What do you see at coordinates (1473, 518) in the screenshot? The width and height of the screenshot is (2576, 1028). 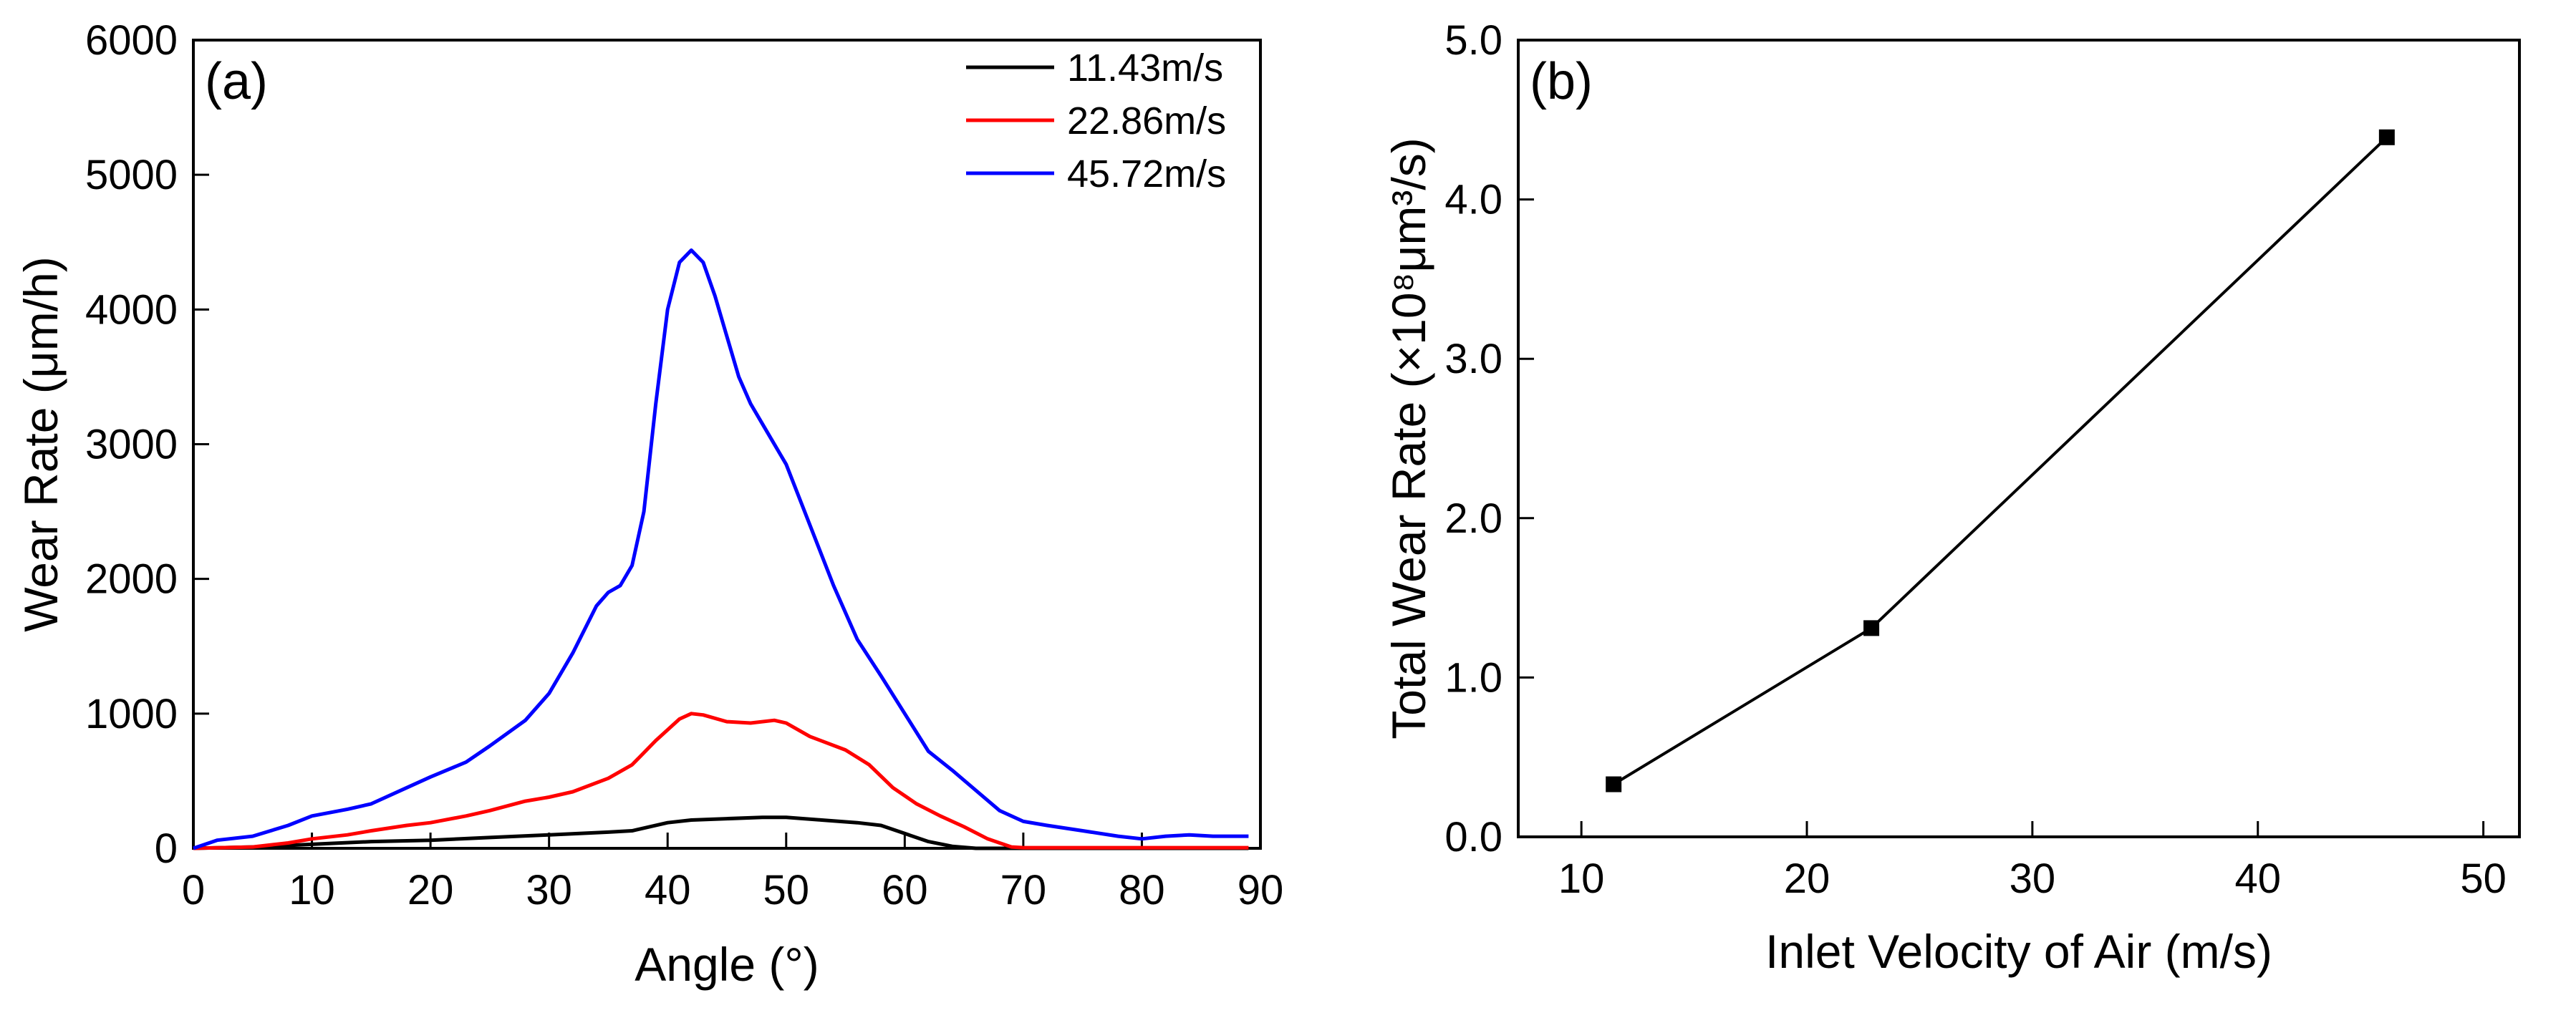 I see `y-tick-label: 2.0` at bounding box center [1473, 518].